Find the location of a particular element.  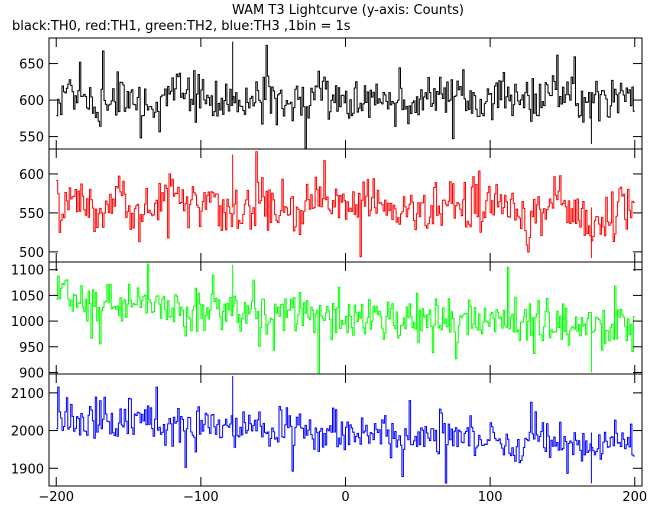

y-tick-label-th2: 950 is located at coordinates (31, 348).